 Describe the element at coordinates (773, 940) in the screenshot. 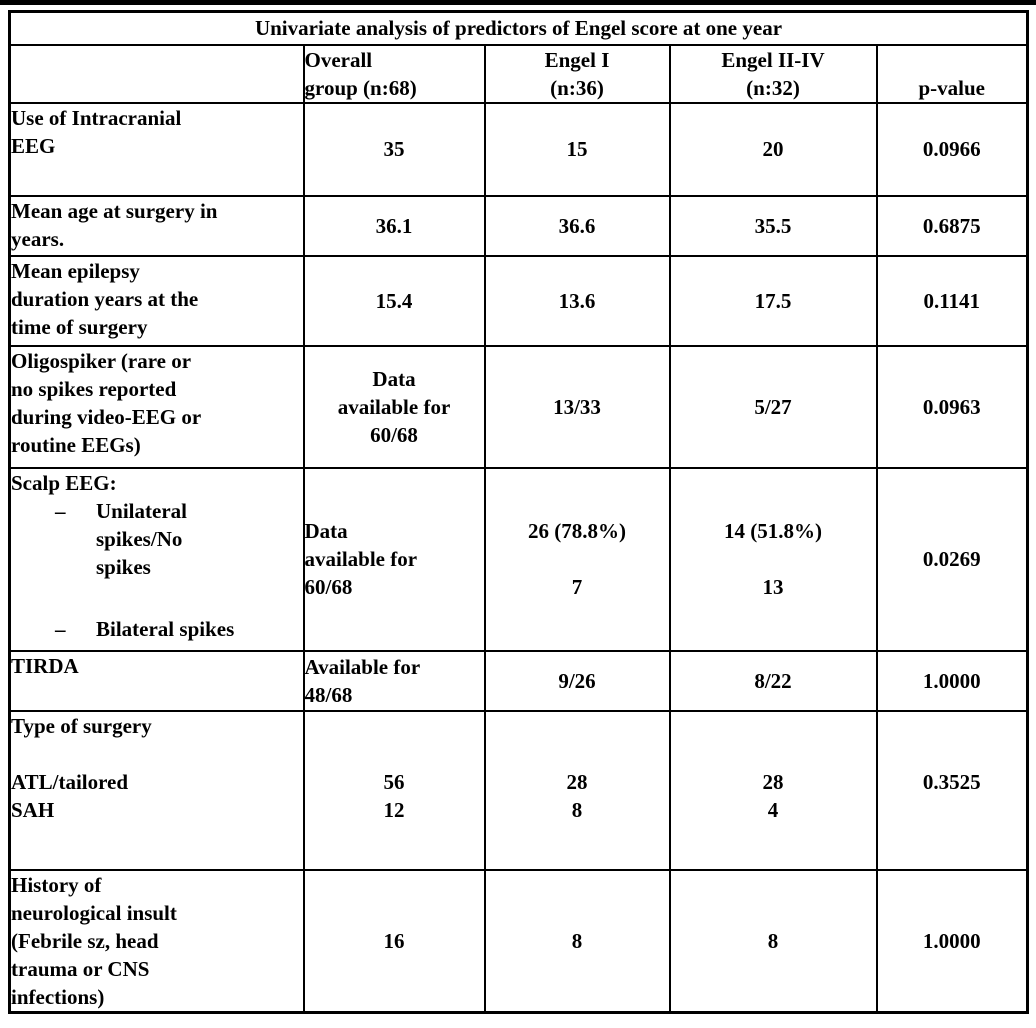

I see `cell-engel24: 8` at that location.